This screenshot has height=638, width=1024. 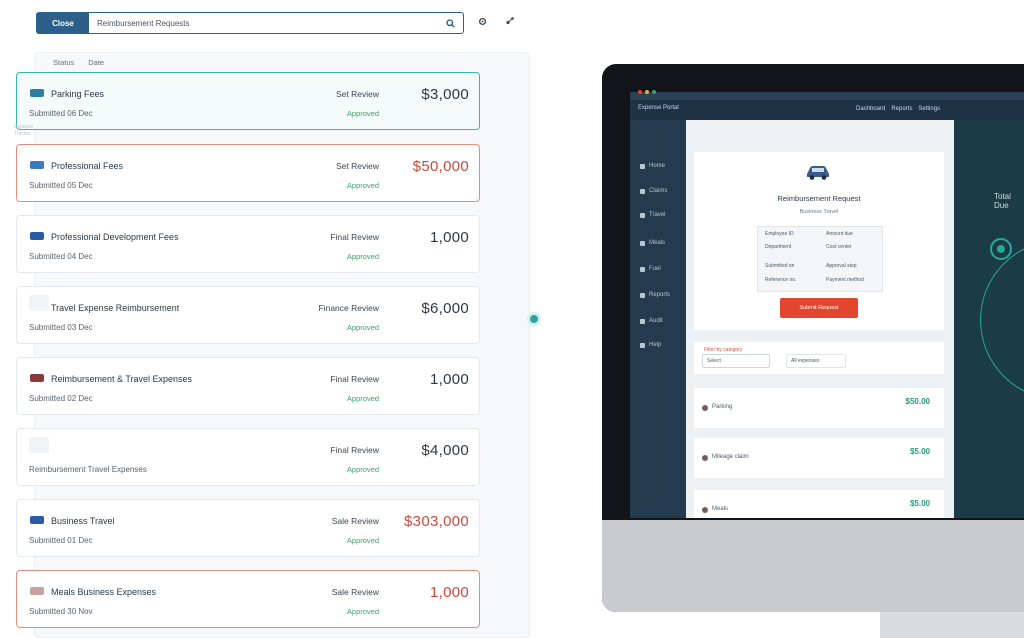 What do you see at coordinates (654, 92) in the screenshot?
I see `window-maximize-dot` at bounding box center [654, 92].